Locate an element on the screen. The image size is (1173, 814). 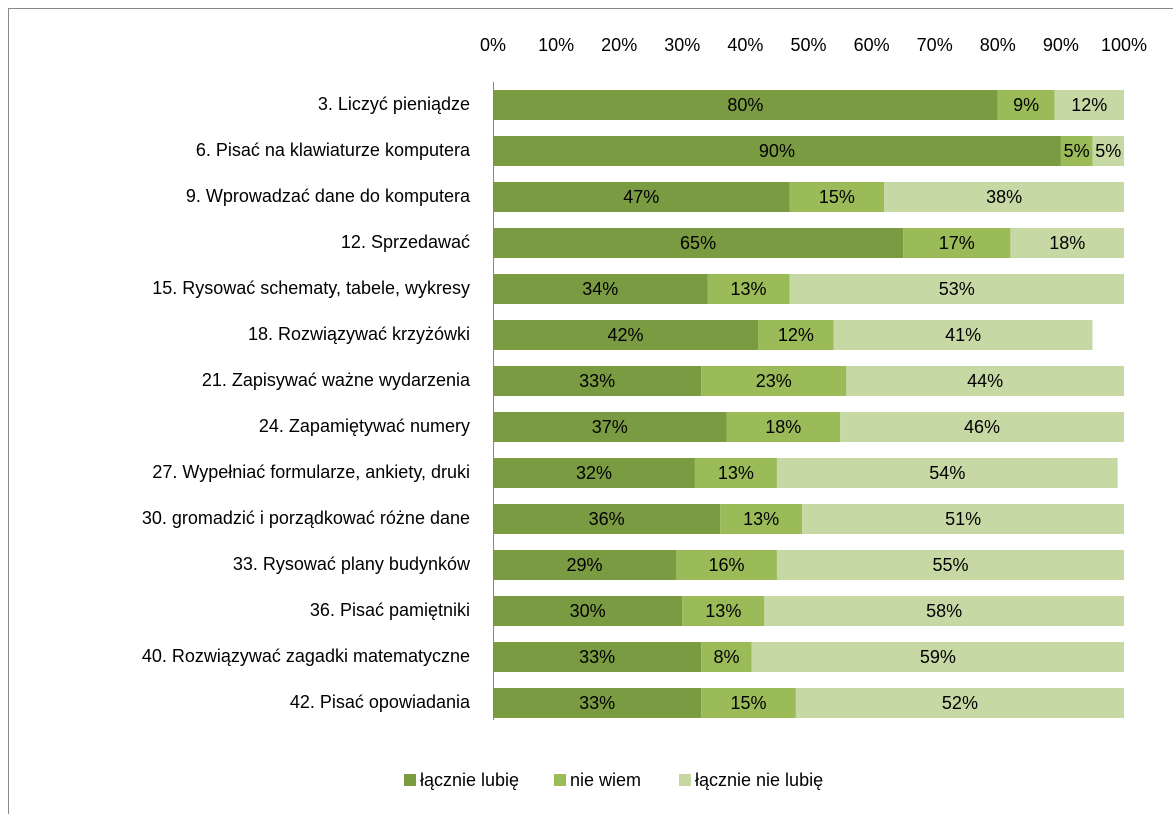
legend-label: nie wiem is located at coordinates (605, 780).